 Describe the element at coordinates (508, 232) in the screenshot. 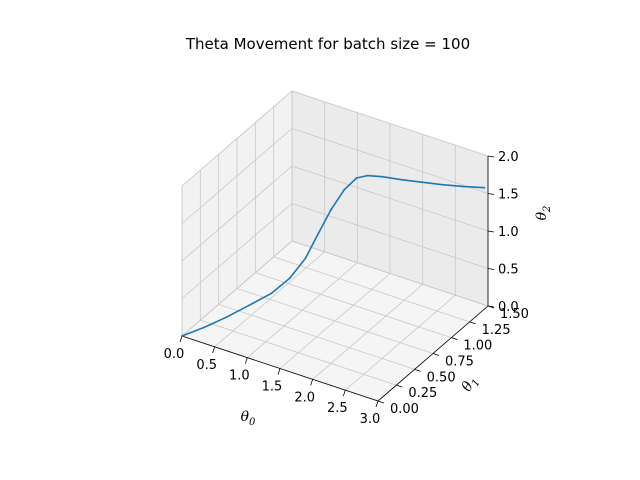

I see `z-tick-label: 1.0` at that location.